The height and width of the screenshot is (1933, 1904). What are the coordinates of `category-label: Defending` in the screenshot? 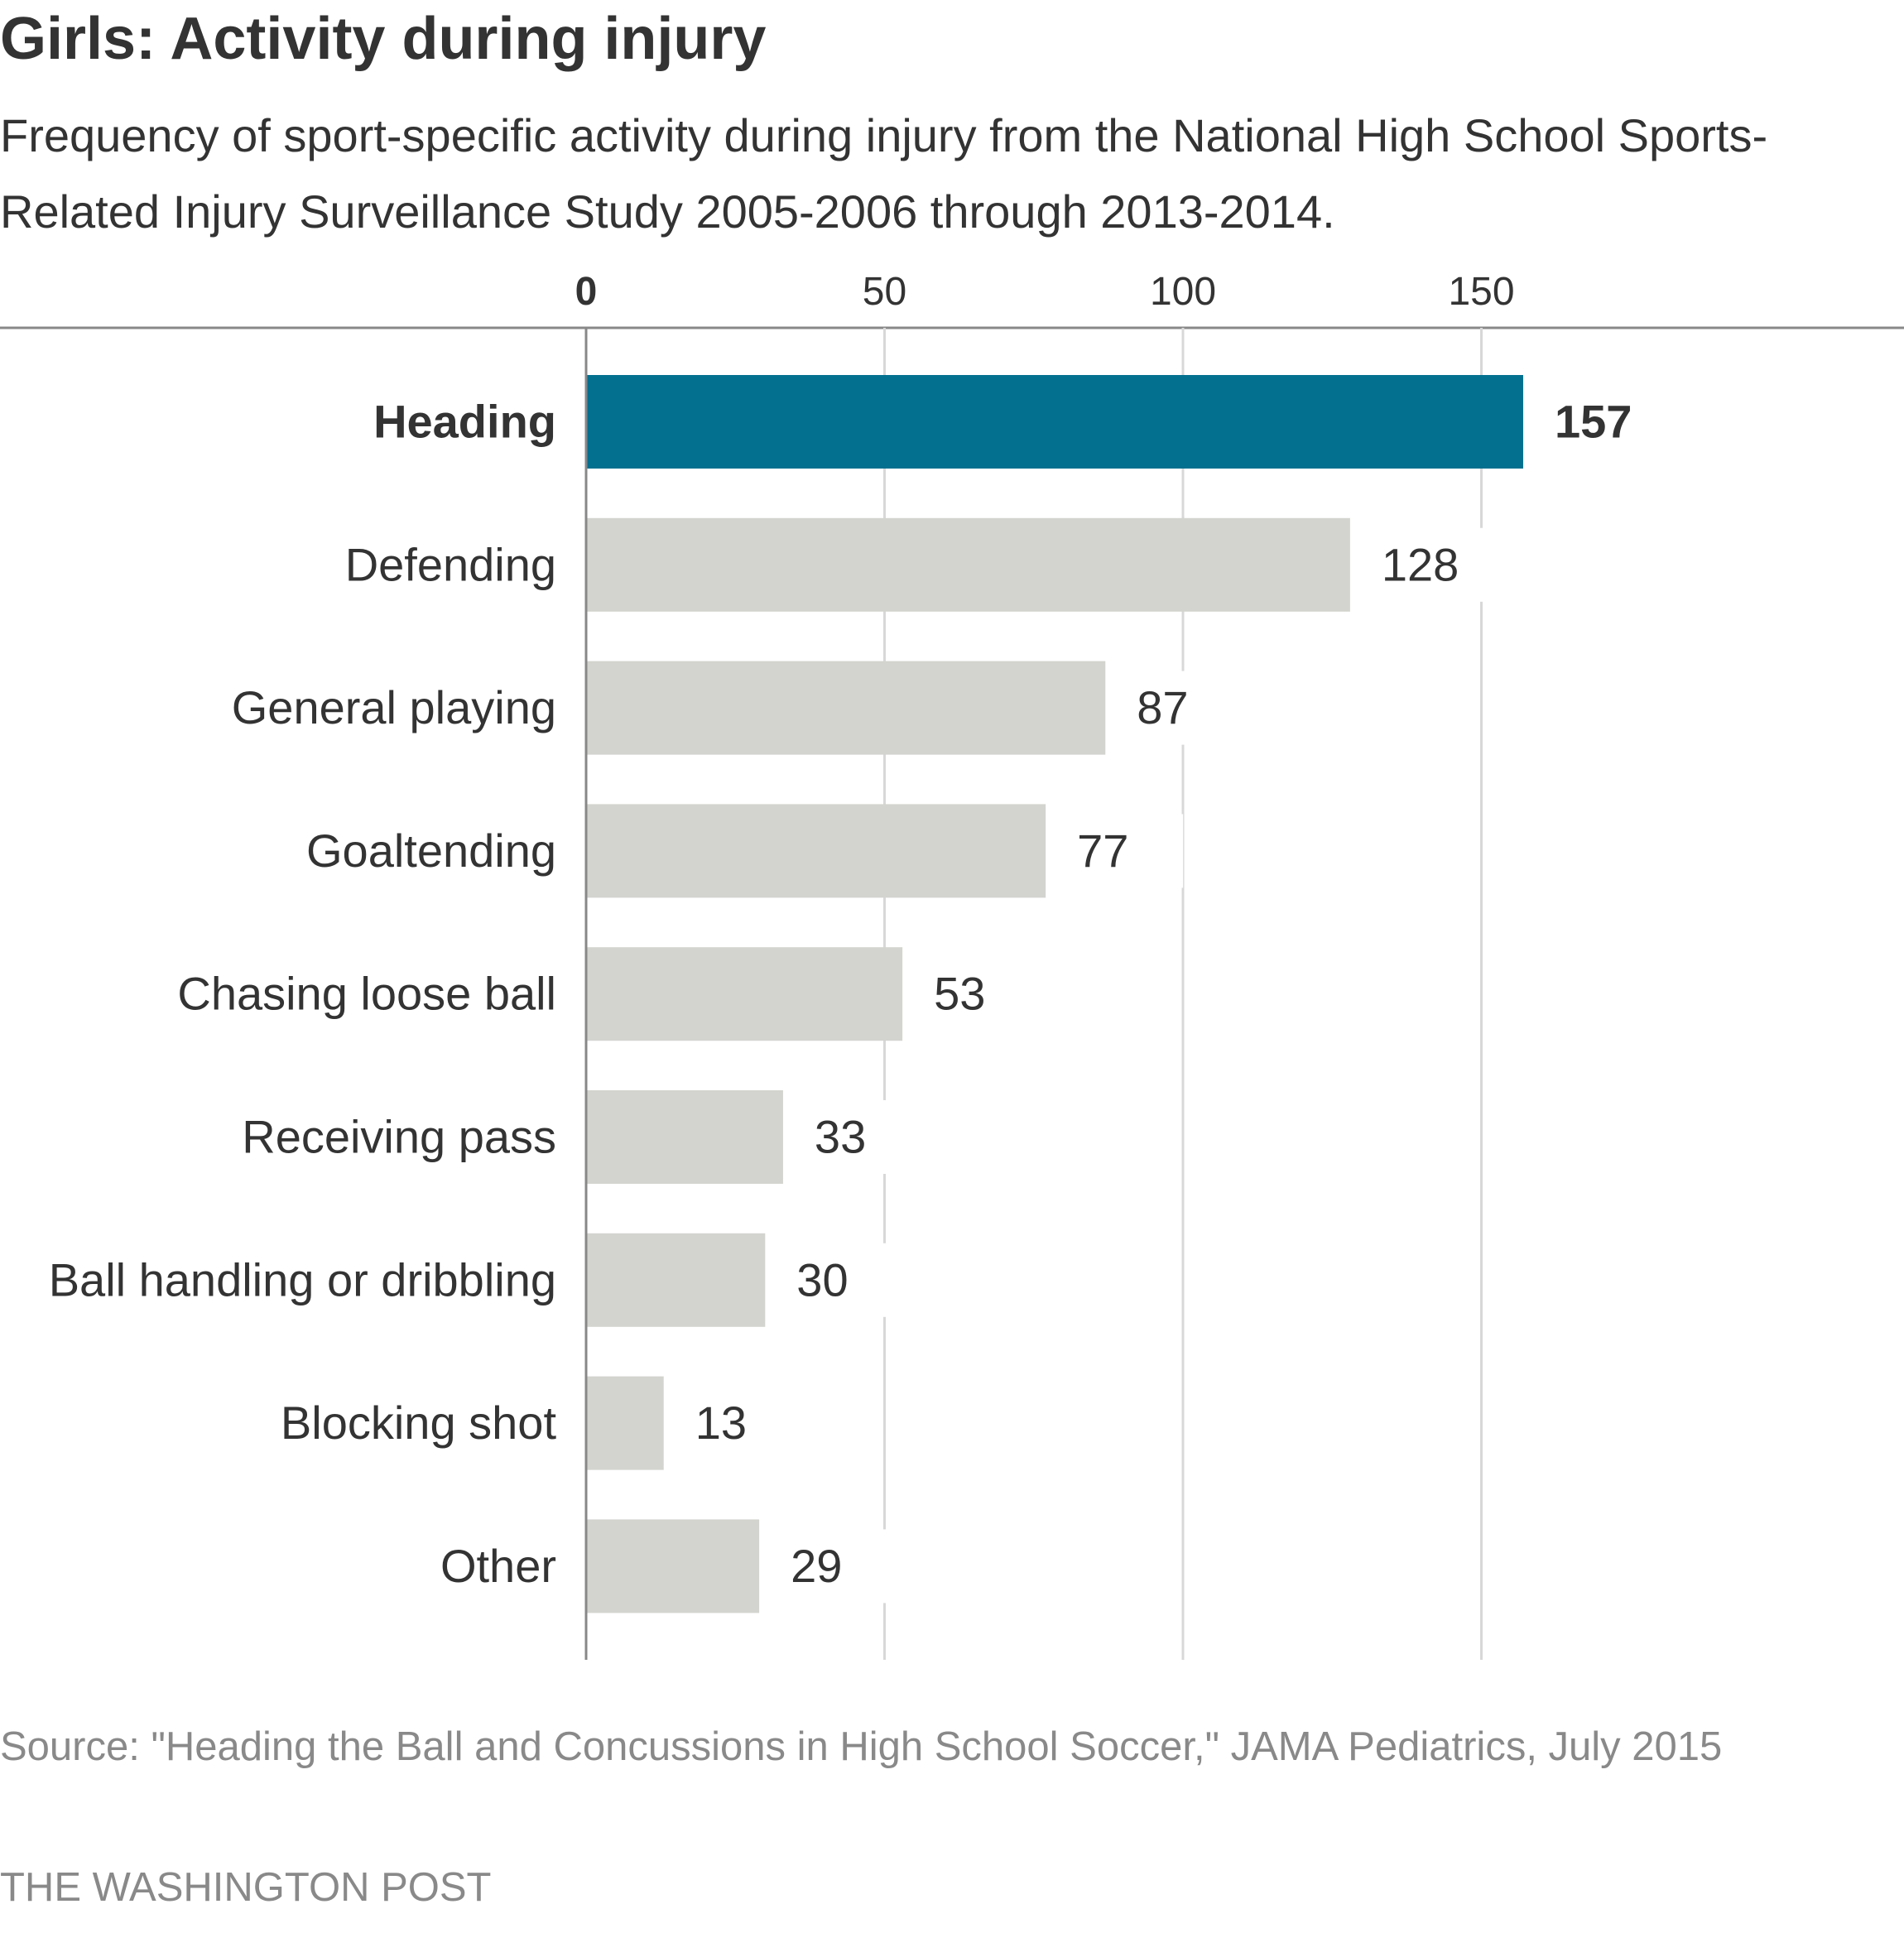 It's located at (450, 564).